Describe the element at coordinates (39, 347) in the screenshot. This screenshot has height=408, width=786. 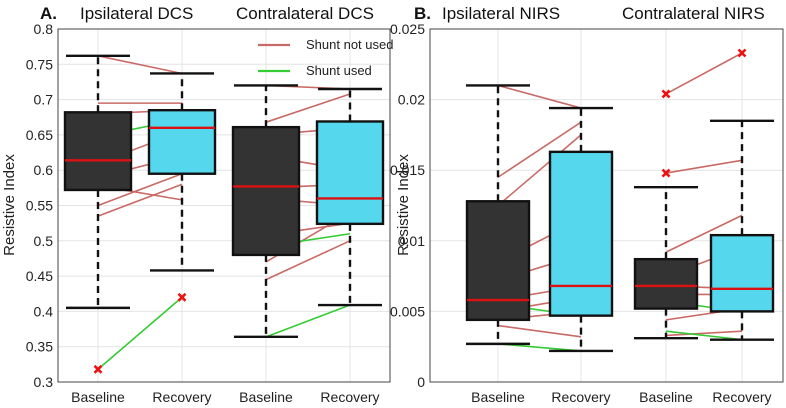
I see `y-tick-label: 0.35` at that location.